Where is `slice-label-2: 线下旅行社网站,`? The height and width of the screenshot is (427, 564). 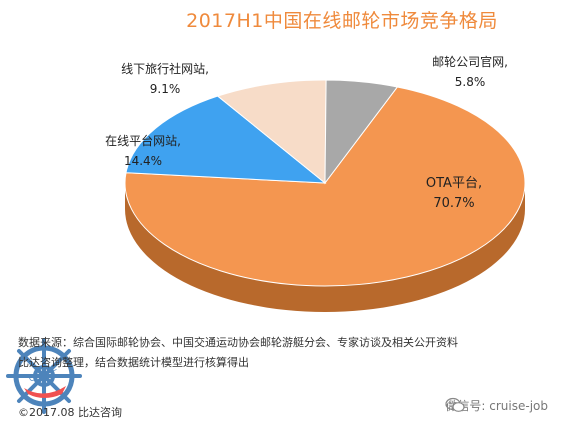 slice-label-2: 线下旅行社网站, is located at coordinates (165, 68).